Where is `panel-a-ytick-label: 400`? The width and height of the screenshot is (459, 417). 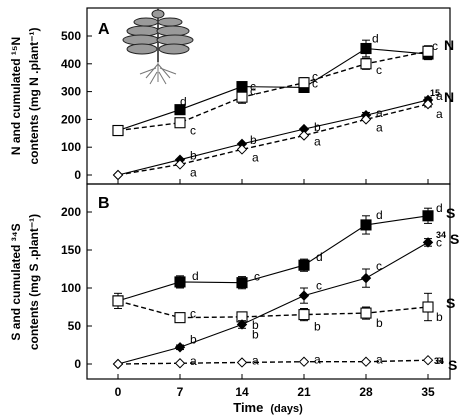 panel-a-ytick-label: 400 is located at coordinates (71, 64).